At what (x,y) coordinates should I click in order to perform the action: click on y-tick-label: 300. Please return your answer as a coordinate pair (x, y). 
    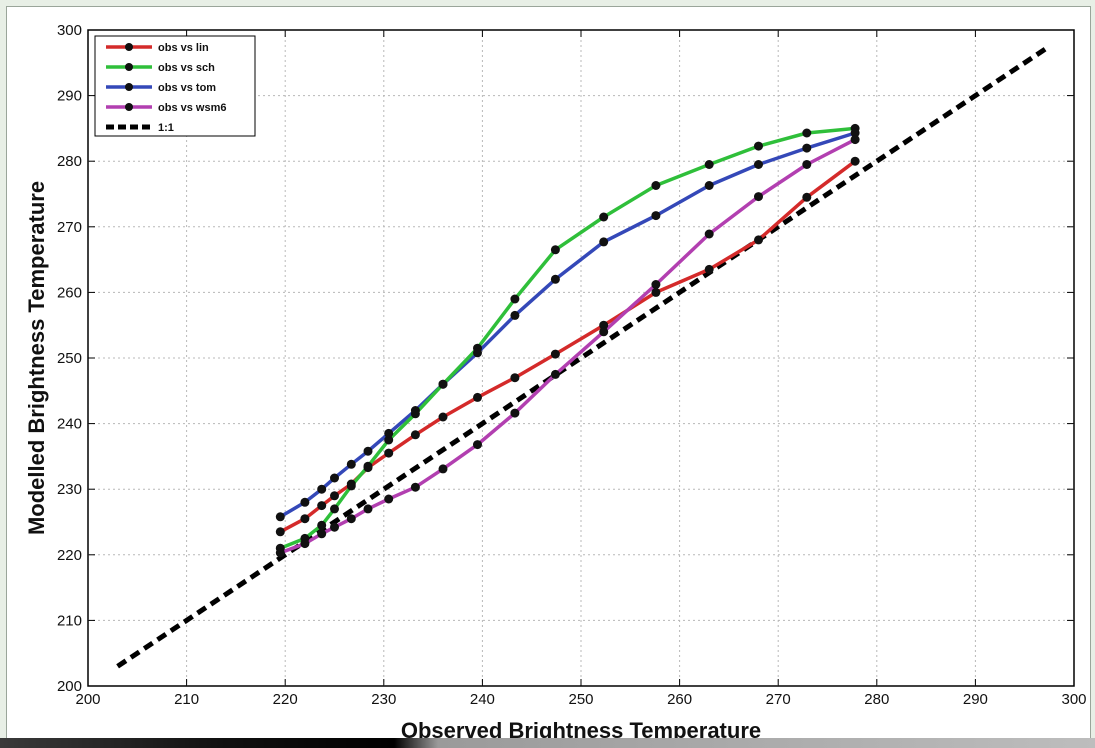
    Looking at the image, I should click on (69, 30).